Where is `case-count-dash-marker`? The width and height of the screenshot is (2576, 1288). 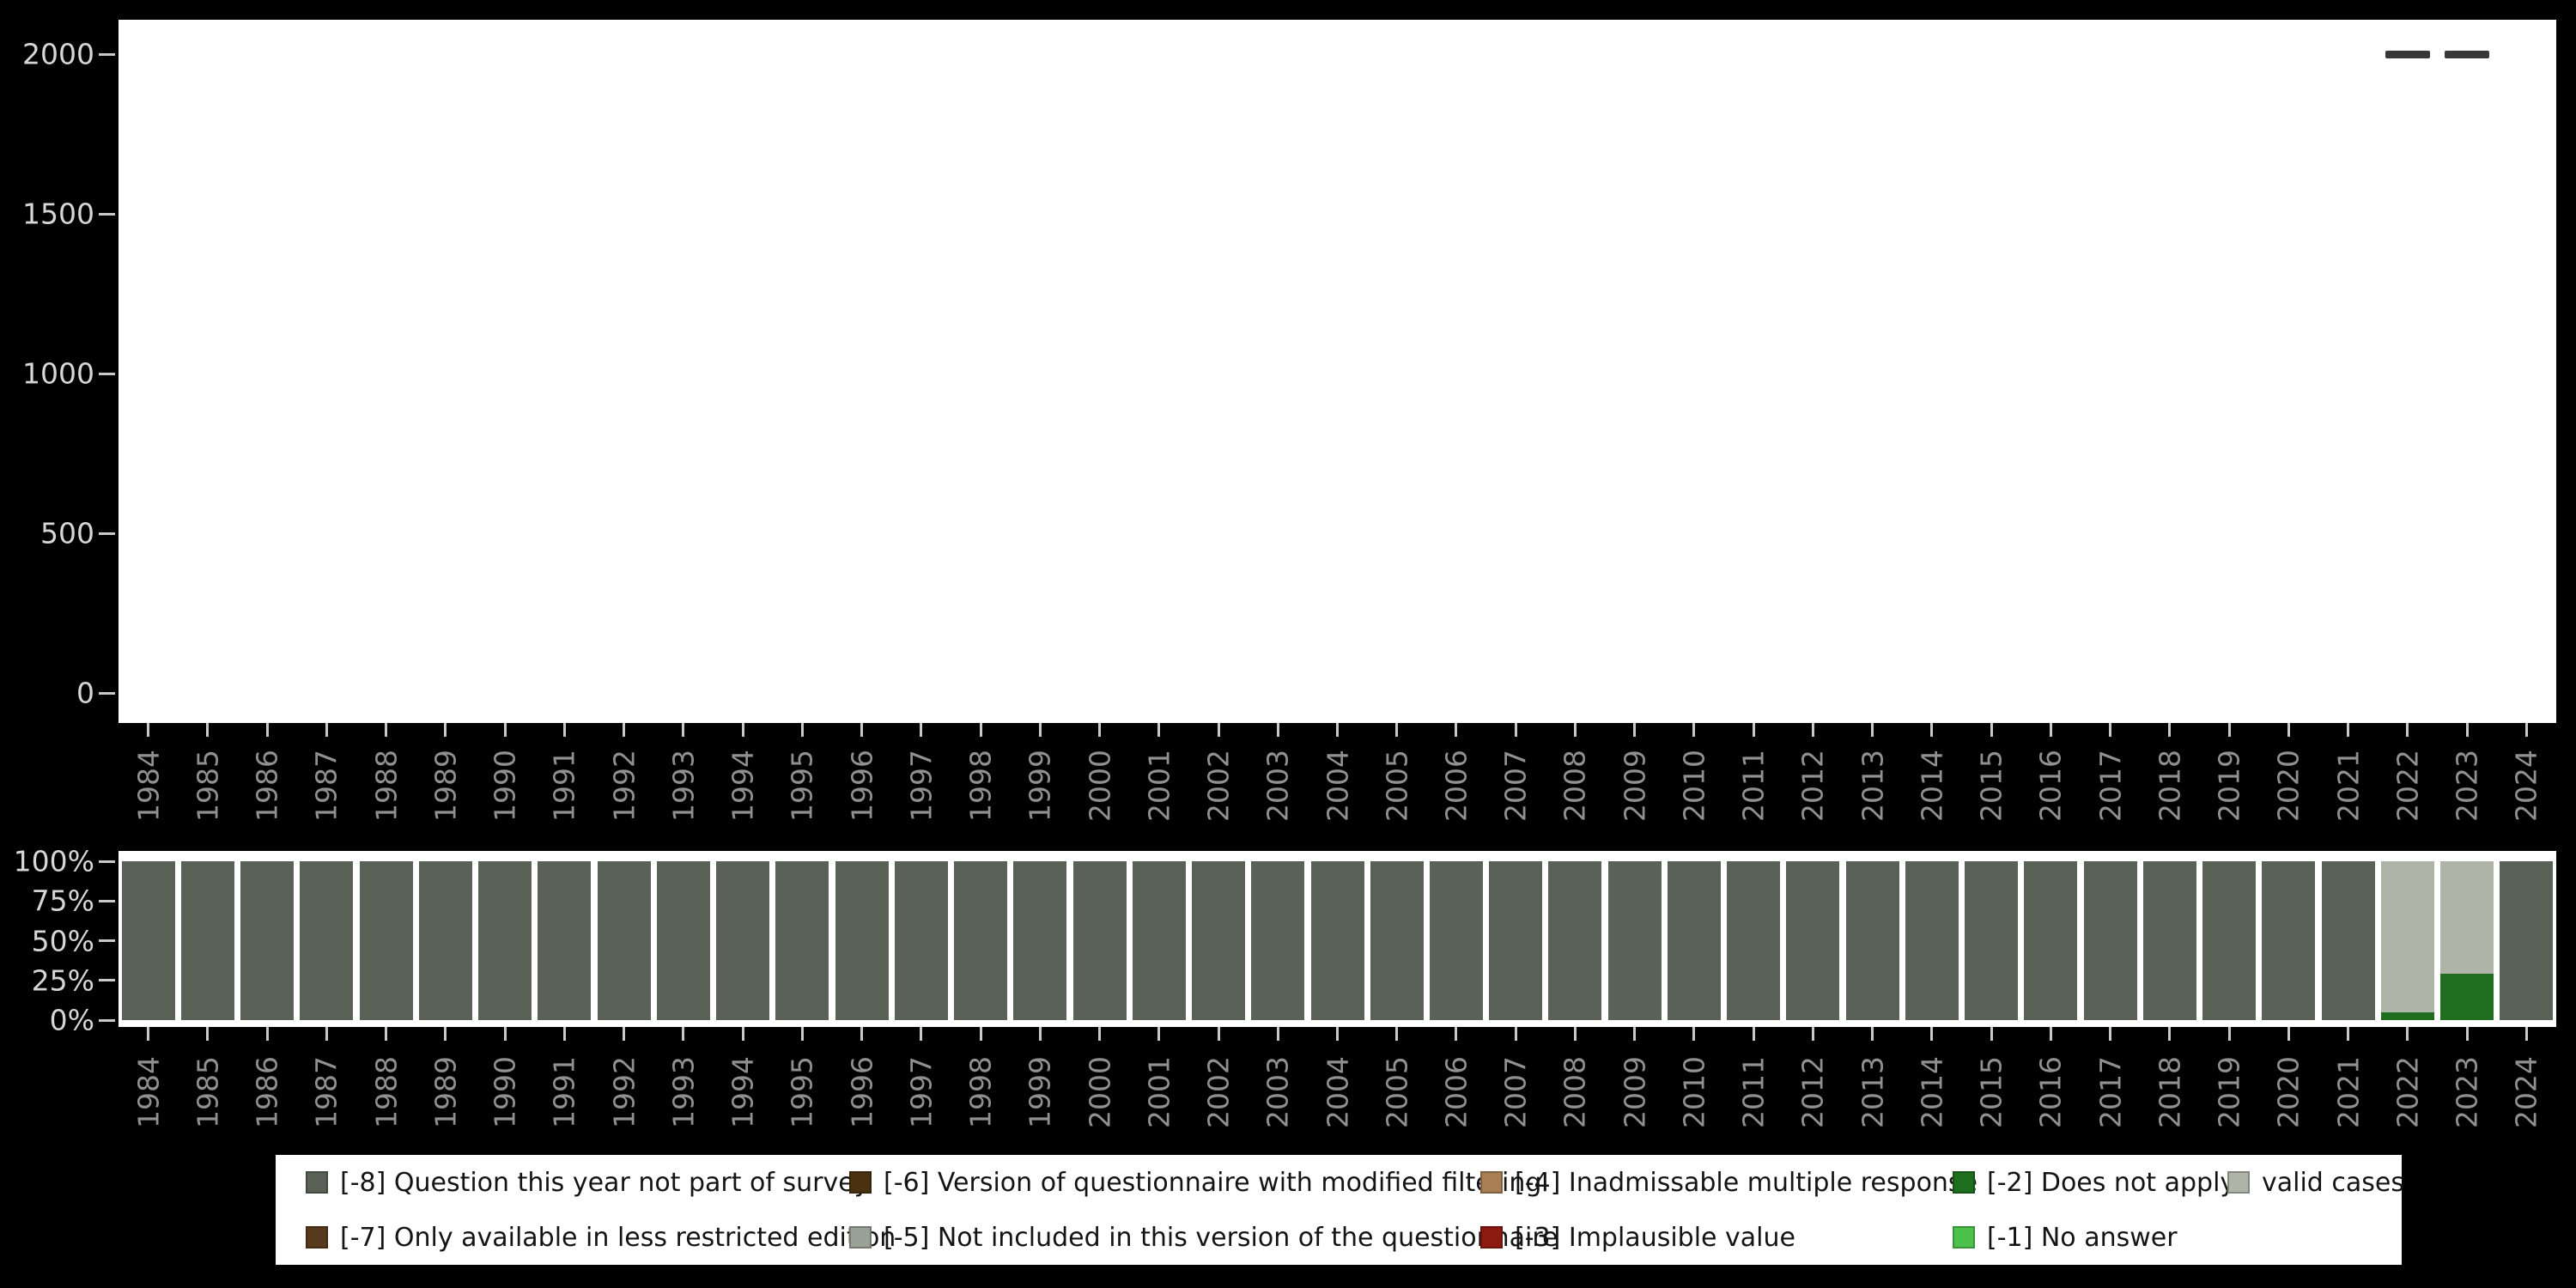
case-count-dash-marker is located at coordinates (2407, 54).